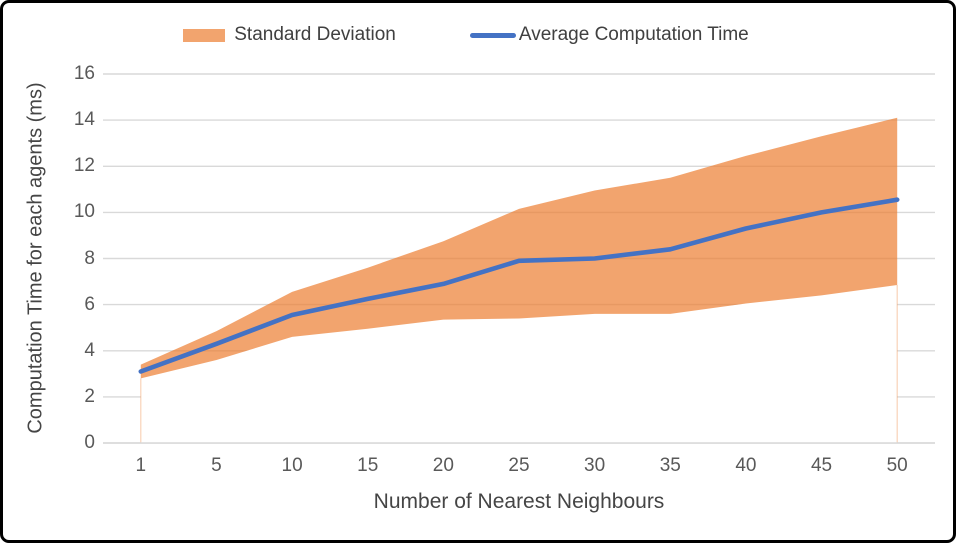  I want to click on y-tick-label: 6, so click(89, 304).